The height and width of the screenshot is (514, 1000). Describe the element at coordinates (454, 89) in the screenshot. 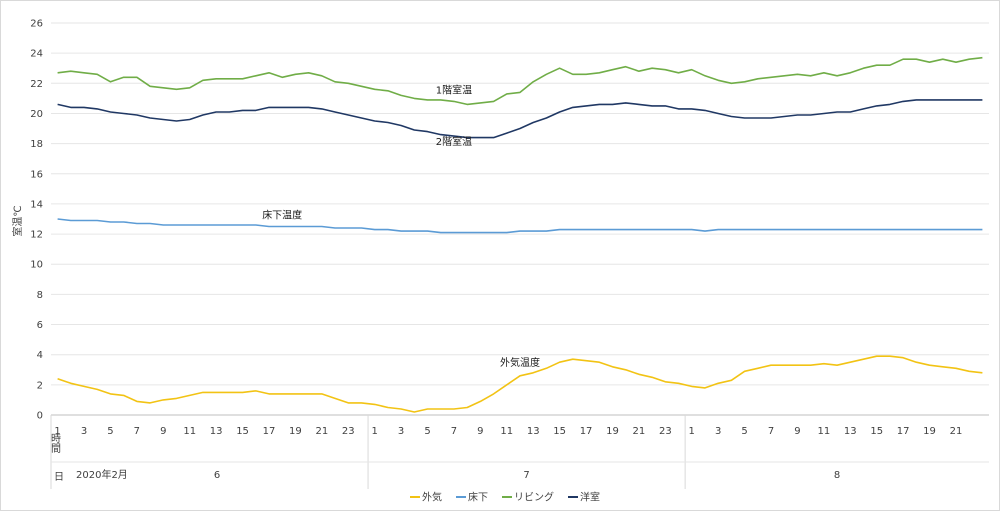

I see `series-annotation: 1階室温` at that location.